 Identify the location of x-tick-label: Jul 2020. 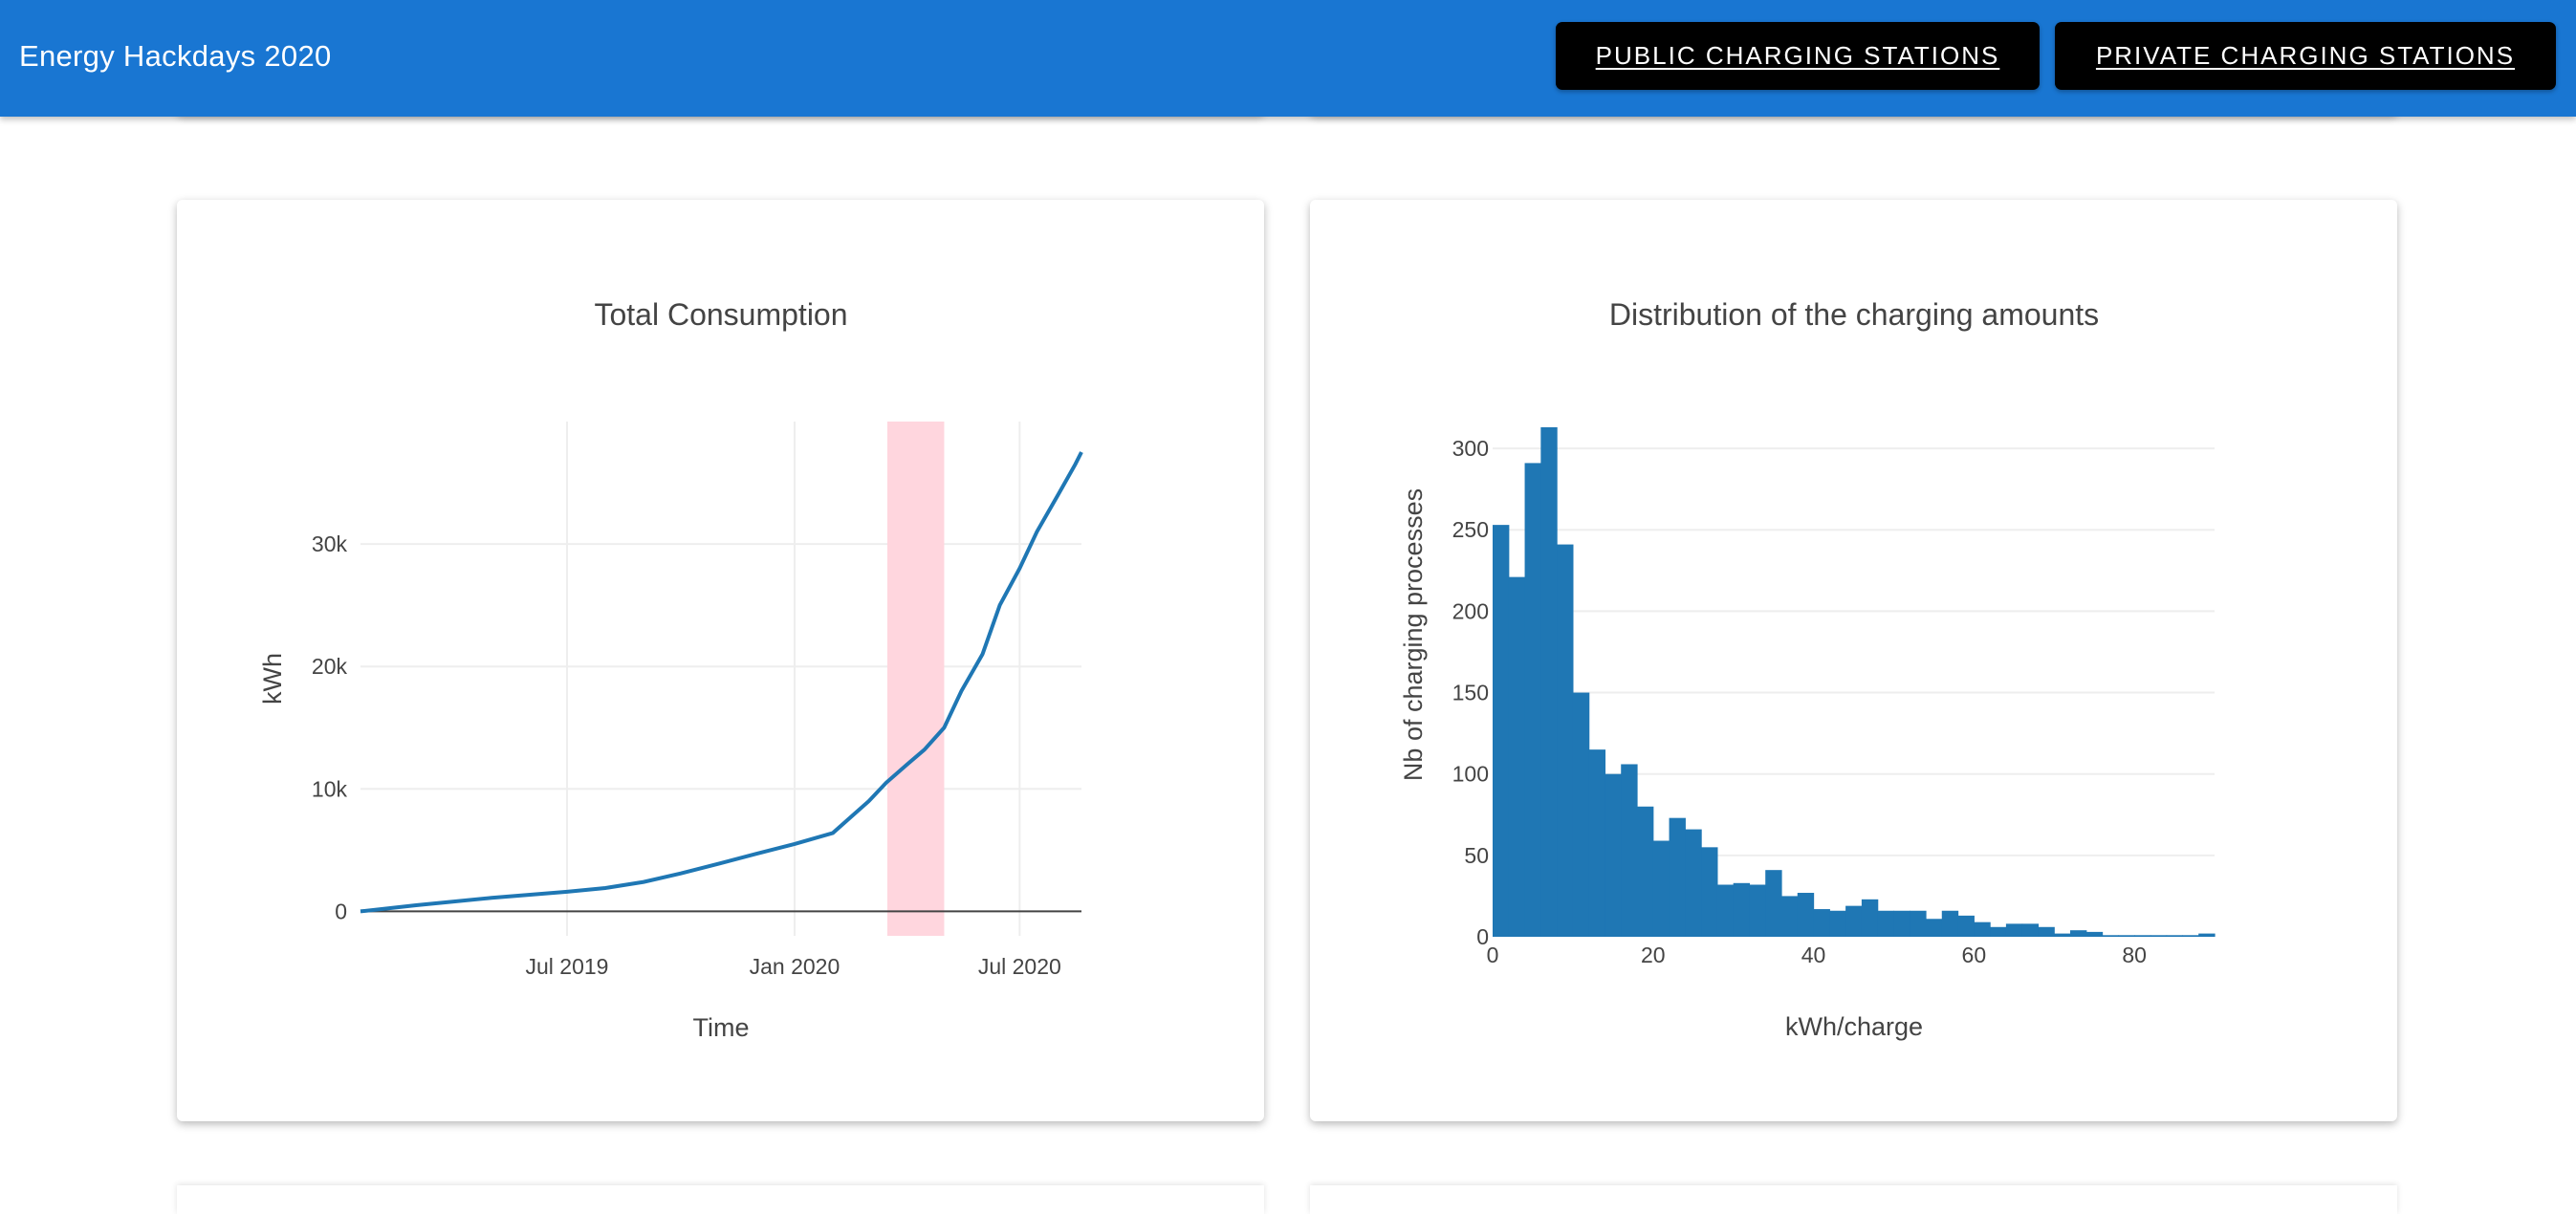
(1019, 966).